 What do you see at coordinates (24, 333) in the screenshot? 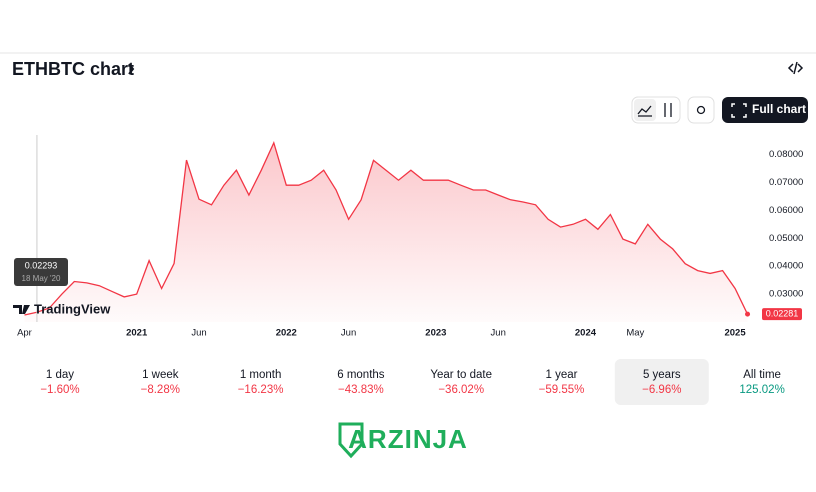
I see `x-tick-label: Apr` at bounding box center [24, 333].